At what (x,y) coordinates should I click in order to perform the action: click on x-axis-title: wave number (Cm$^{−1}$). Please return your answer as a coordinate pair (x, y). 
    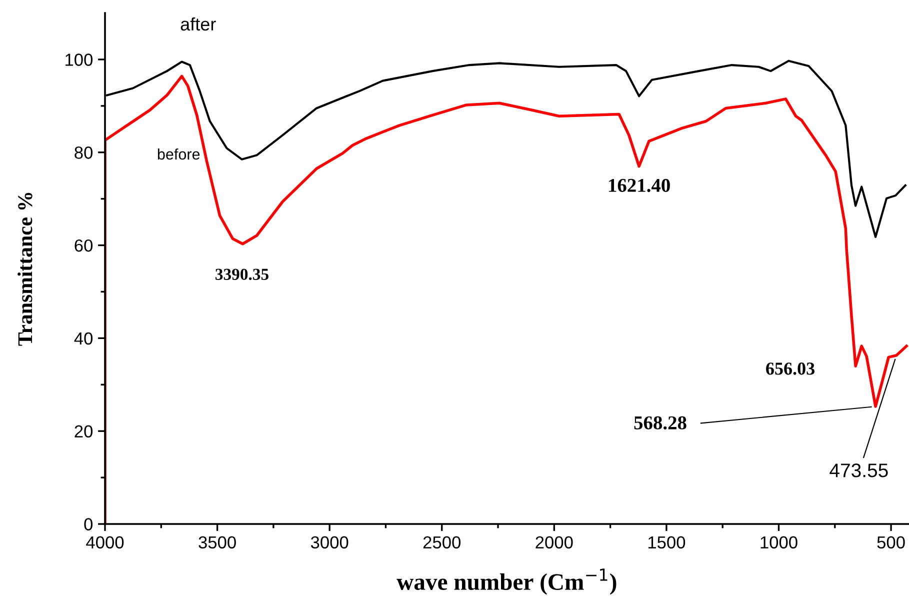
    Looking at the image, I should click on (506, 581).